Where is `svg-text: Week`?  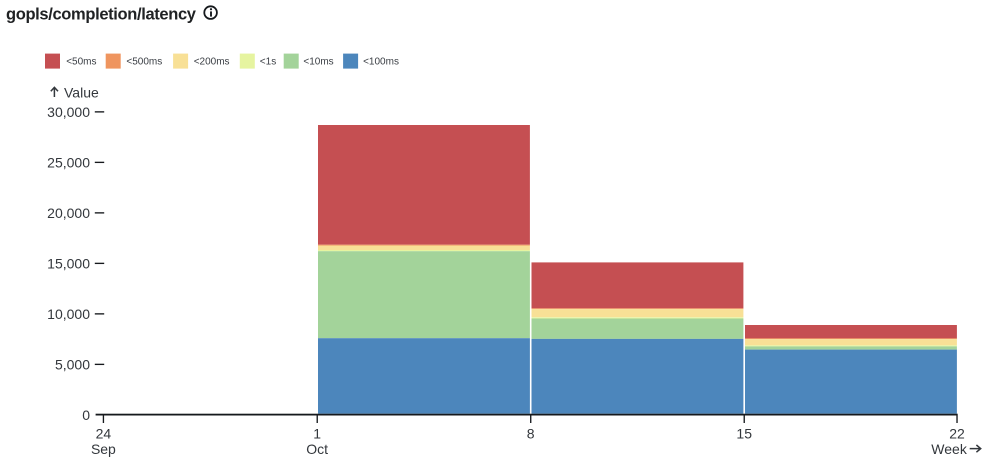 svg-text: Week is located at coordinates (949, 449).